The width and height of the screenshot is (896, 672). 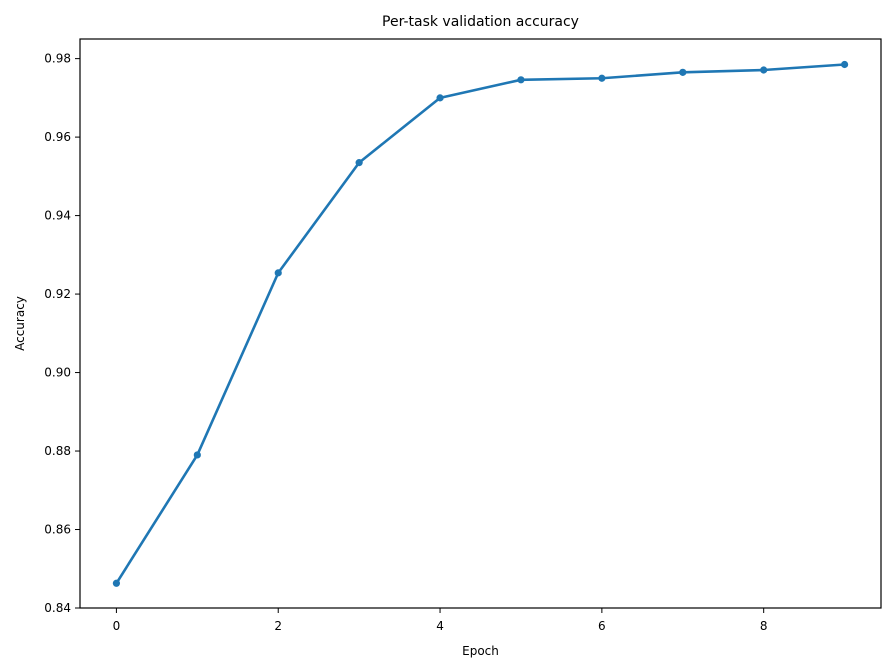 What do you see at coordinates (57, 451) in the screenshot?
I see `y-tick-label: 0.88` at bounding box center [57, 451].